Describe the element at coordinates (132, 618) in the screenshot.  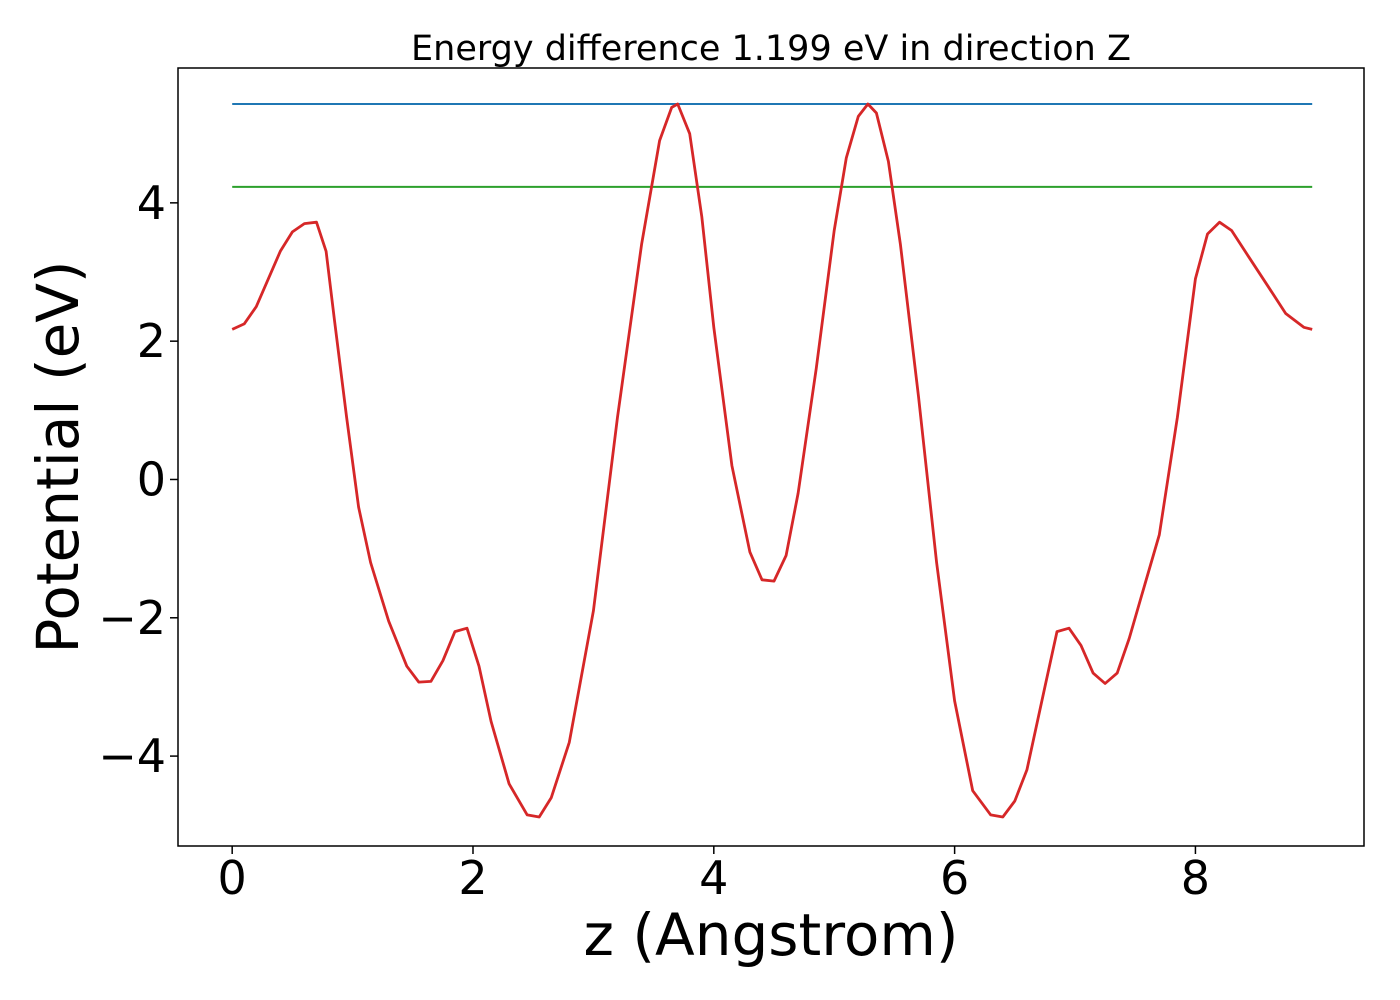
I see `y-tick-label: −2` at that location.